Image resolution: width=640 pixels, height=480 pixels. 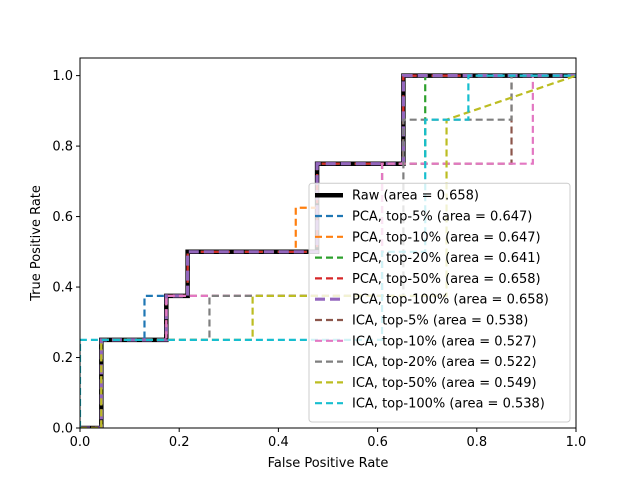 I want to click on y-tick-label: 1.0, so click(x=62, y=76).